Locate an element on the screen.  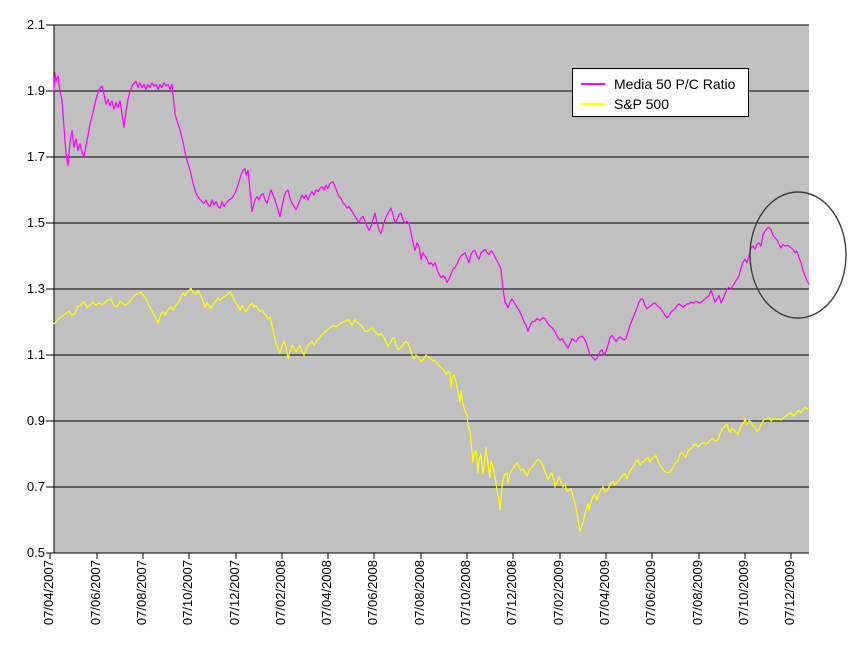
legend-label-media-50-pc-ratio: Media 50 P/C Ratio is located at coordinates (675, 84).